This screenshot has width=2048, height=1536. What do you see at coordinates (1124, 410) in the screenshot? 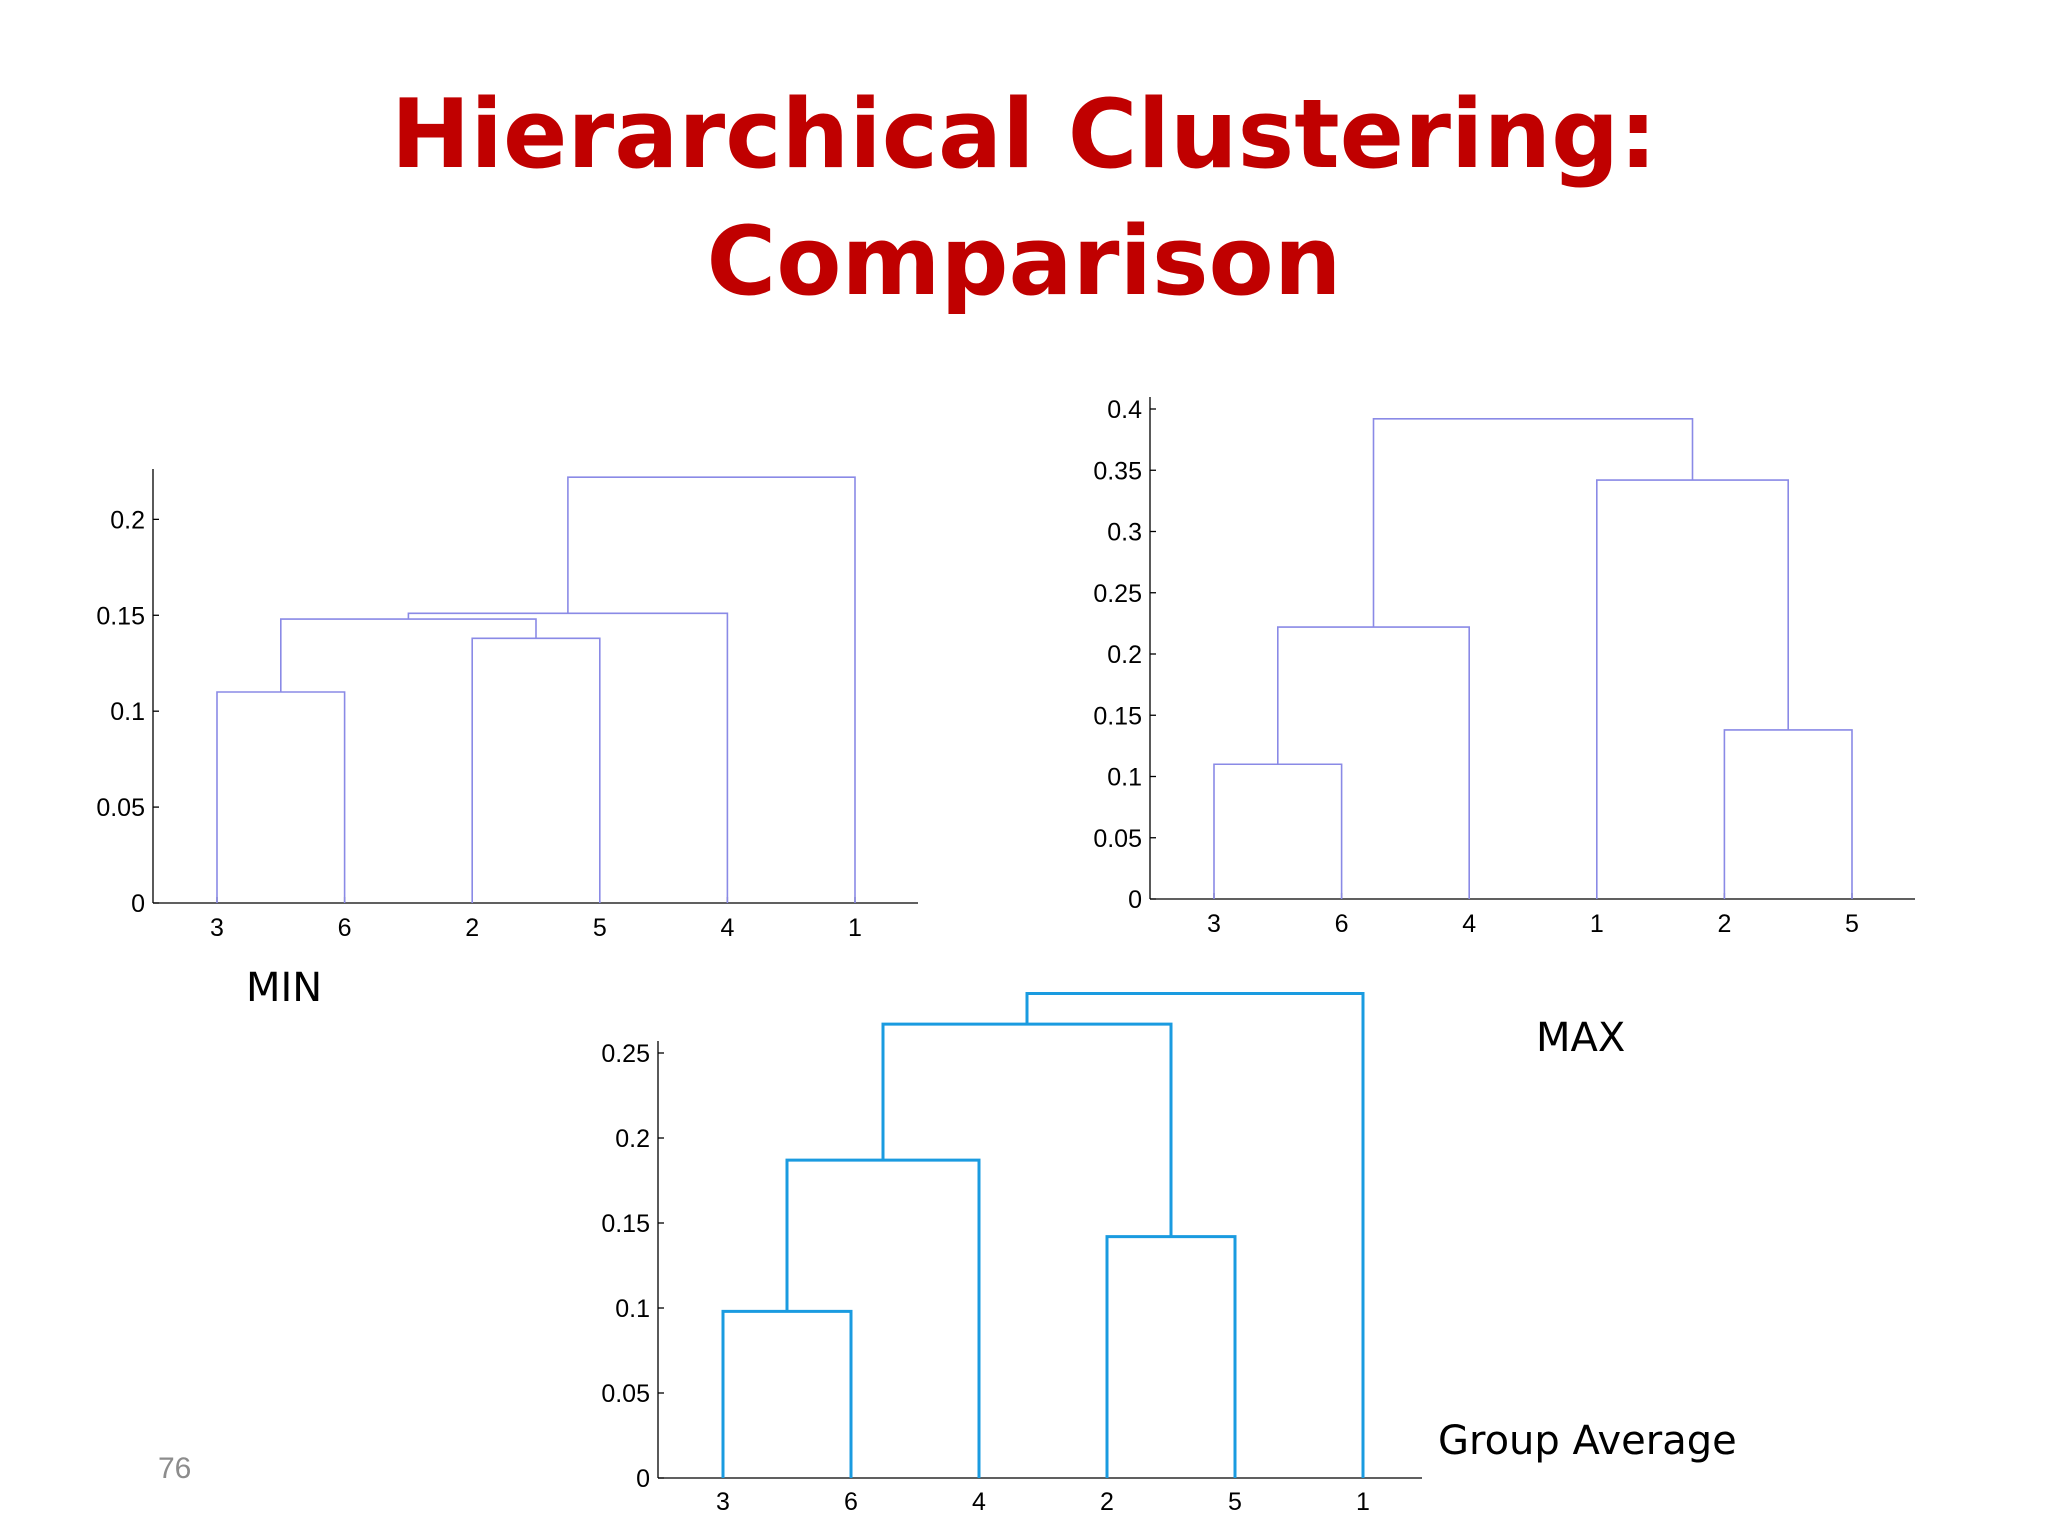
I see `max-y-tick-label: 0.4` at bounding box center [1124, 410].